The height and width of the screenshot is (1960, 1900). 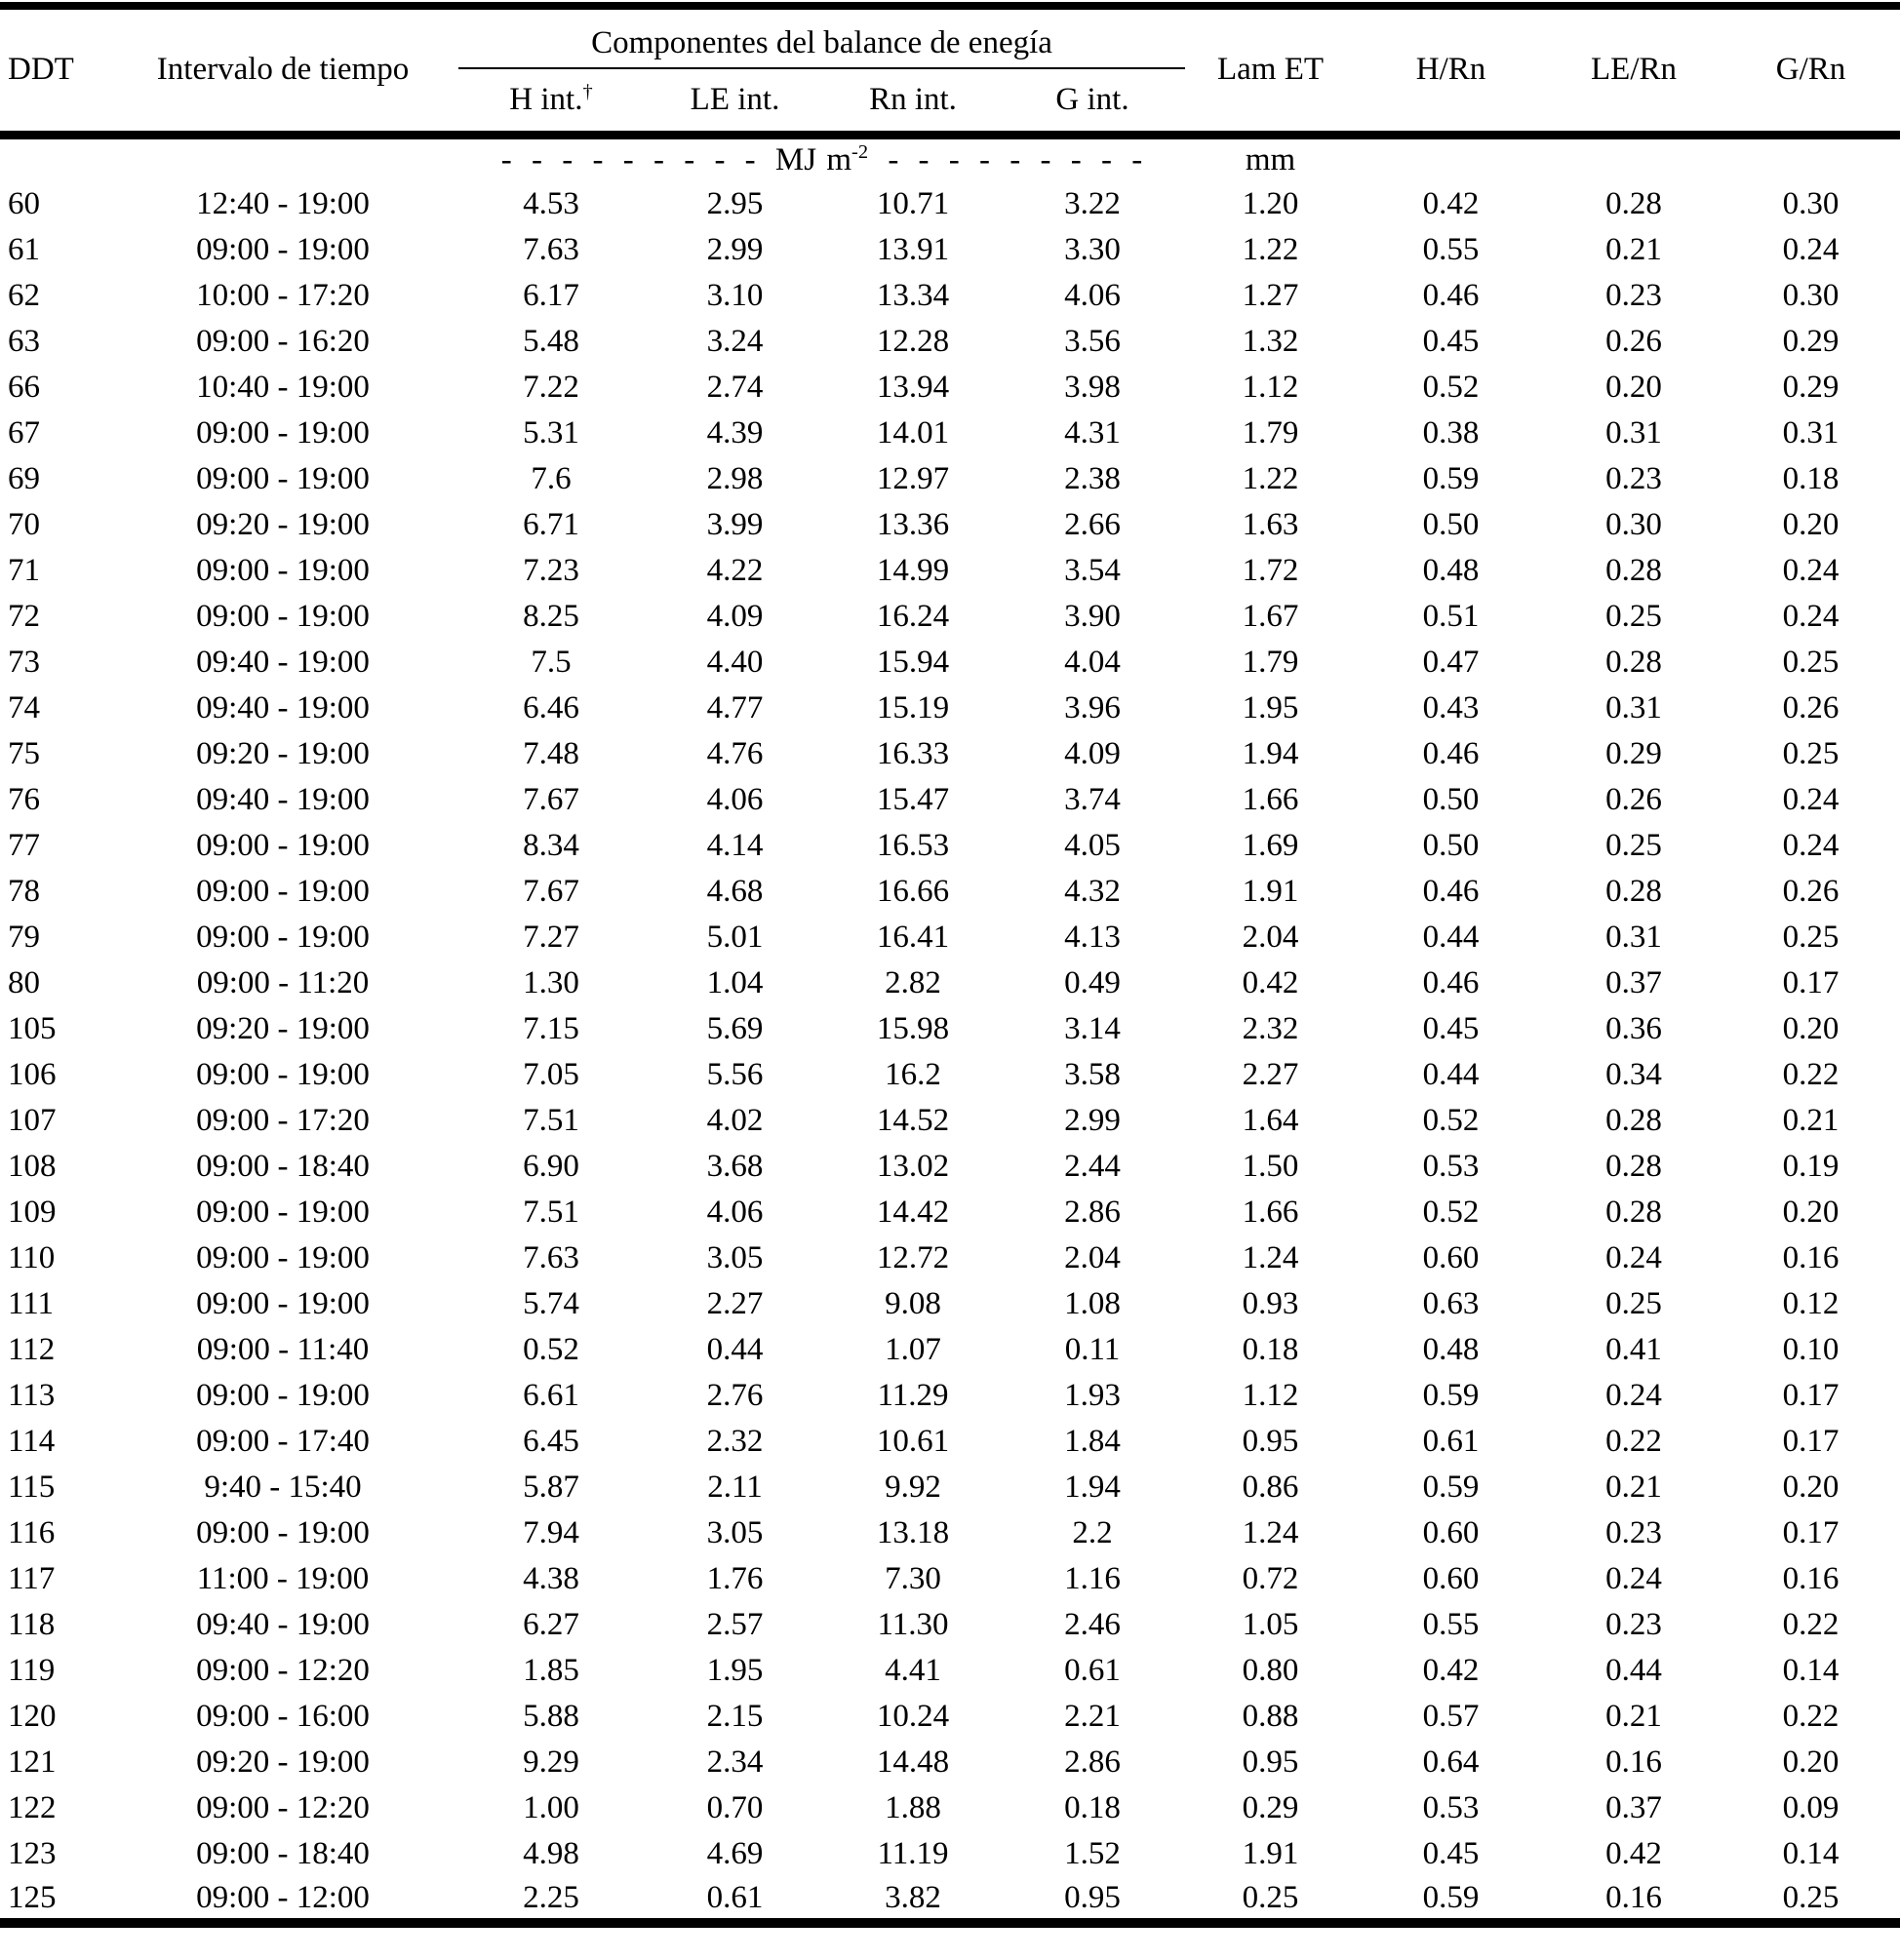 What do you see at coordinates (913, 524) in the screenshot?
I see `cell-rn-int: 13.36` at bounding box center [913, 524].